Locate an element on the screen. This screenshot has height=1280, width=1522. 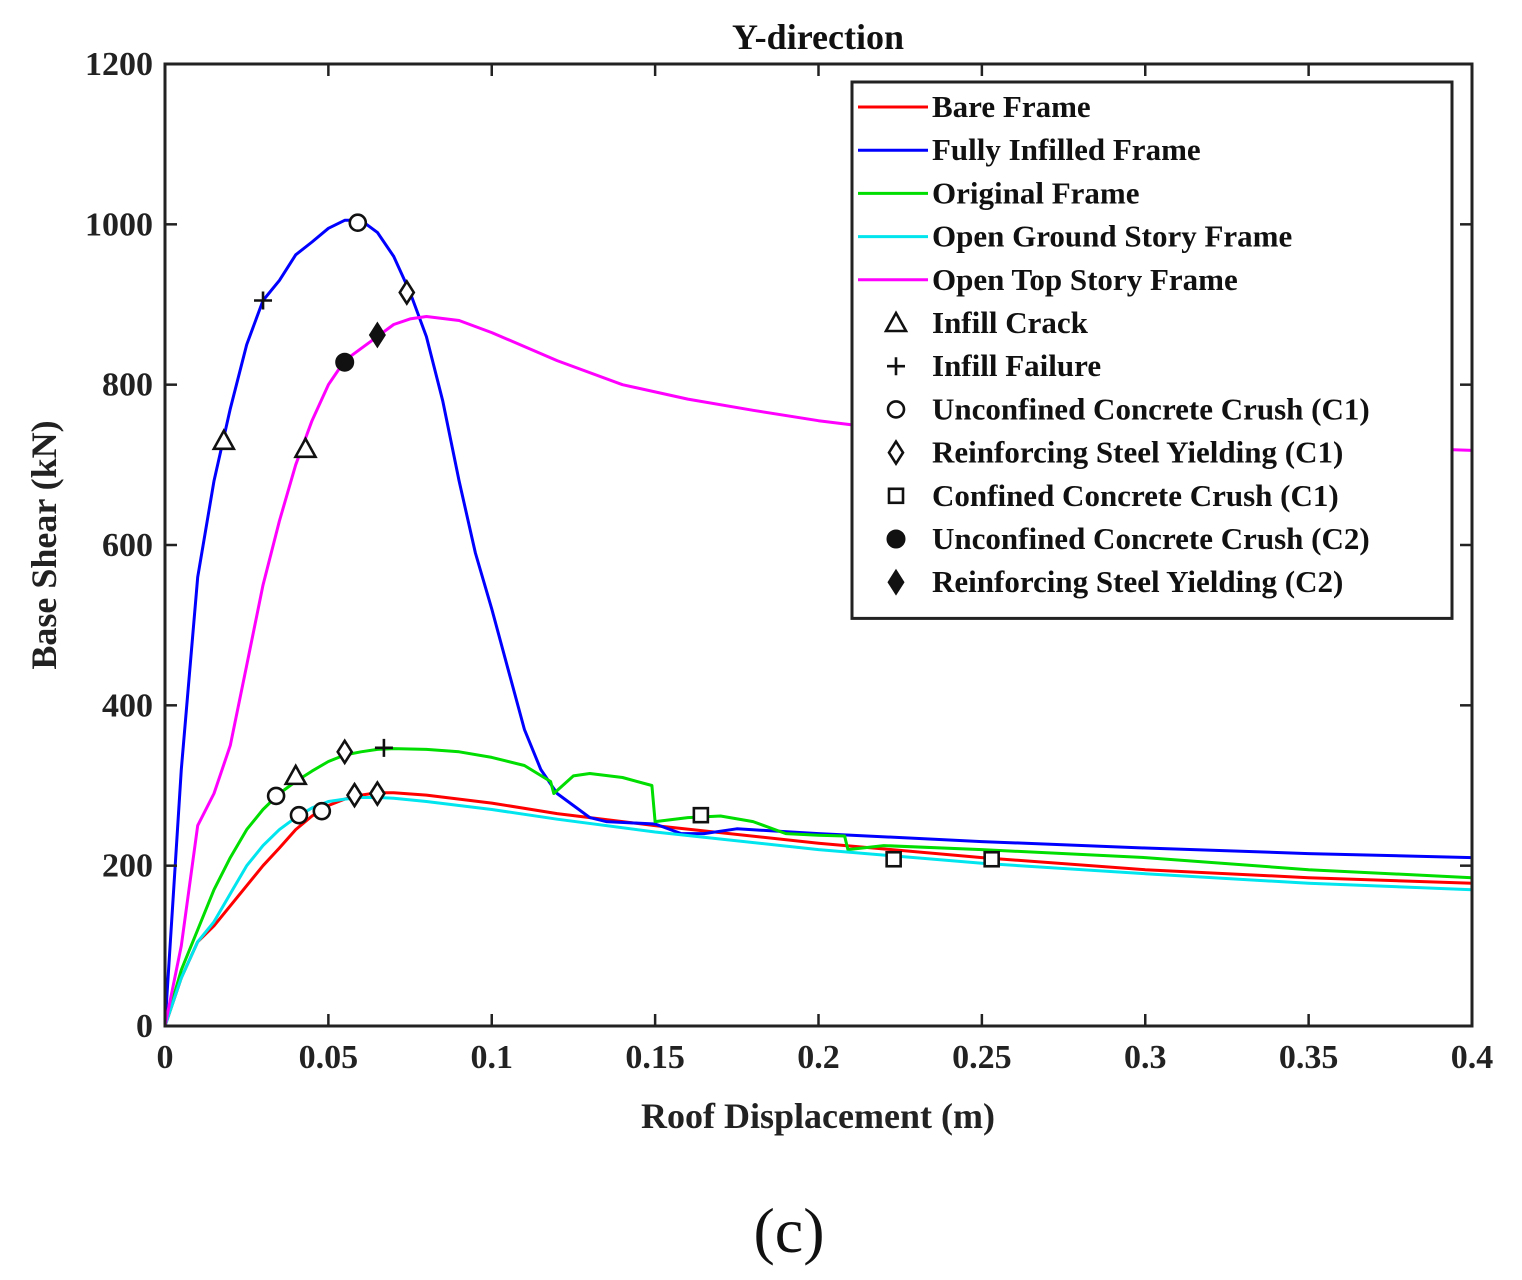
y-tick-label: 1200 is located at coordinates (119, 64).